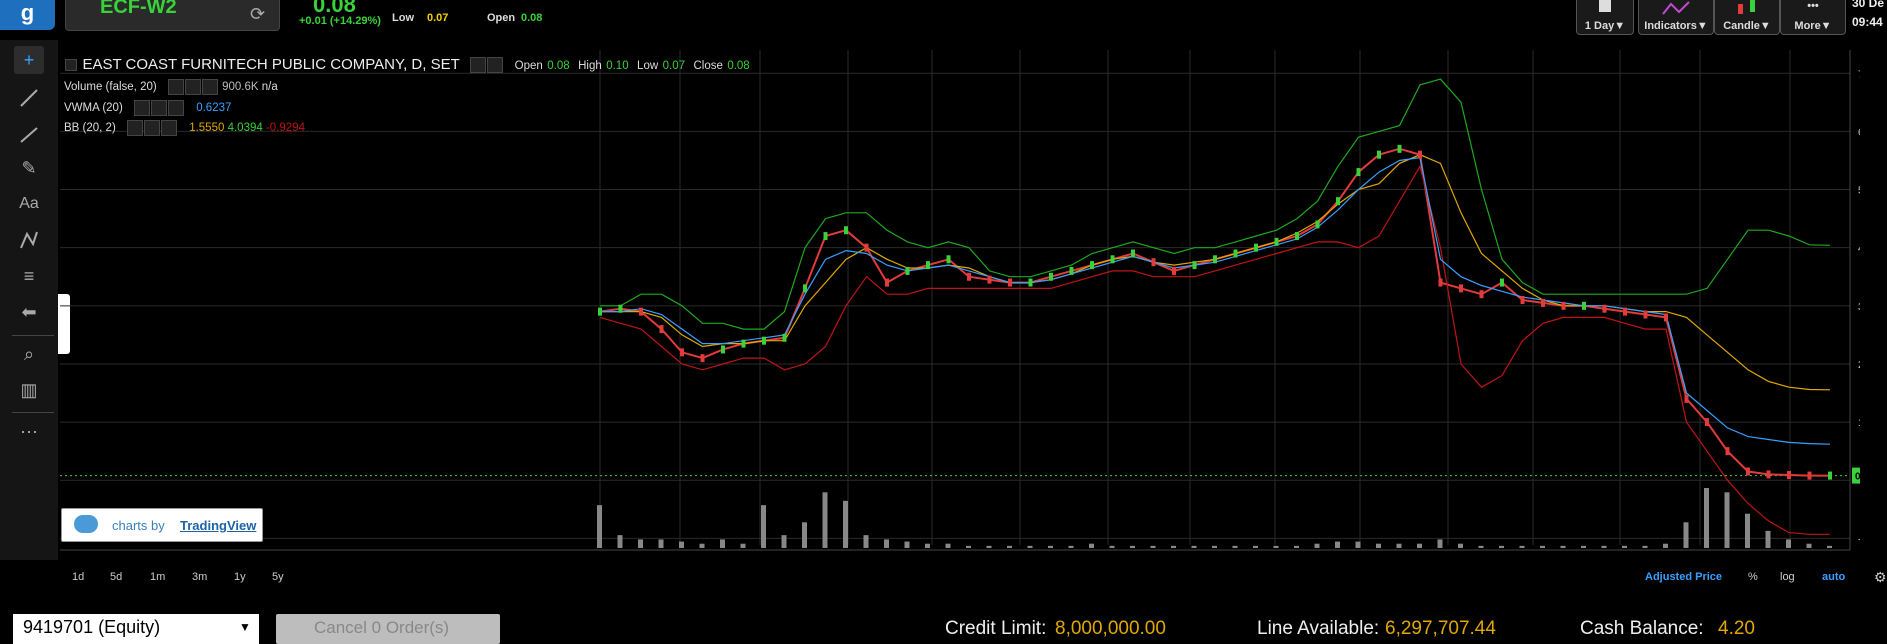  I want to click on calendar-icon, so click(1605, 10).